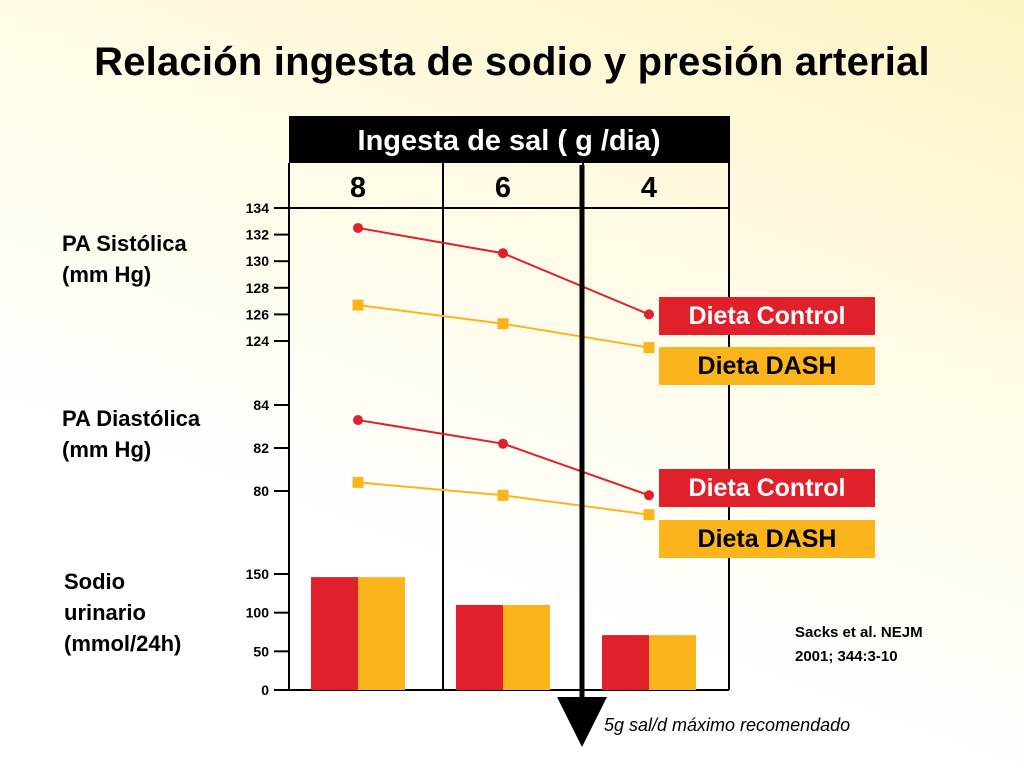  I want to click on label-pa-diastolica-line1: PA Diastólica, so click(131, 418).